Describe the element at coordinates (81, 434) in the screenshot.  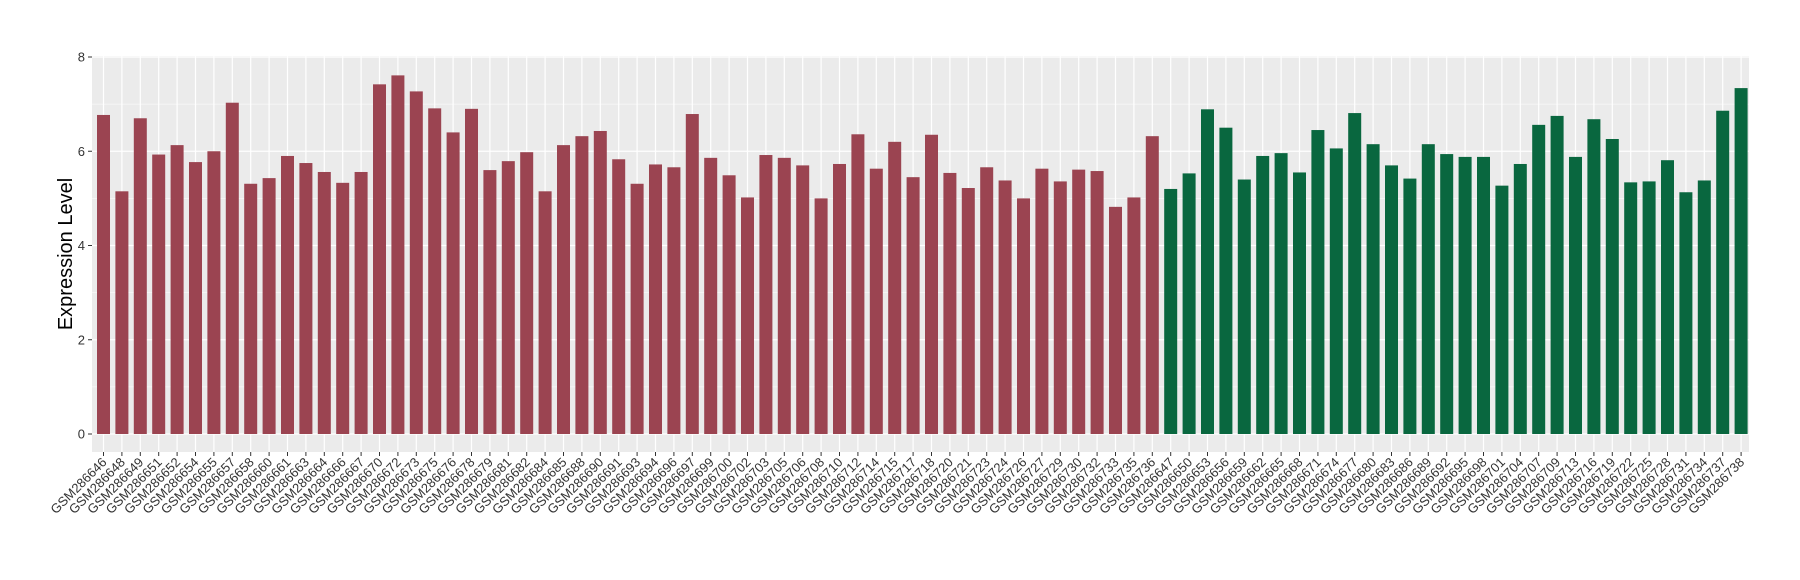
I see `y-tick-label: 0` at that location.